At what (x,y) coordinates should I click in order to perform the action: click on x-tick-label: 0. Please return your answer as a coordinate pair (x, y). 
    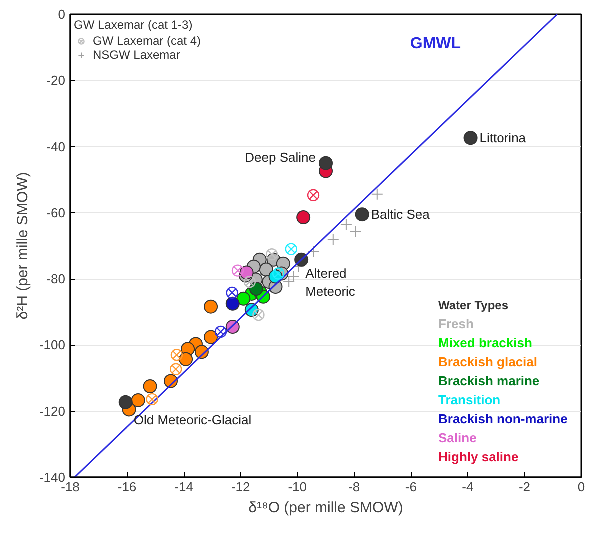
    Looking at the image, I should click on (582, 487).